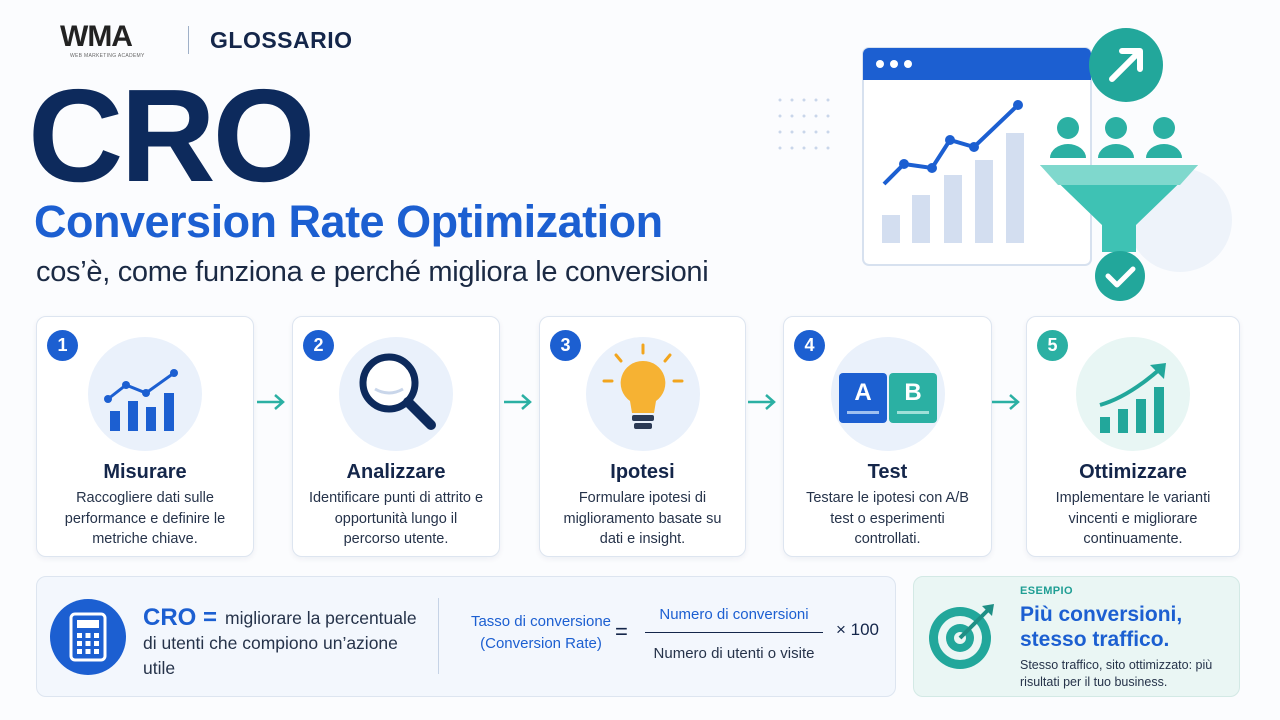 Image resolution: width=1280 pixels, height=720 pixels. Describe the element at coordinates (107, 56) in the screenshot. I see `logo-tagline: WEB MARKETING ACADEMY` at that location.